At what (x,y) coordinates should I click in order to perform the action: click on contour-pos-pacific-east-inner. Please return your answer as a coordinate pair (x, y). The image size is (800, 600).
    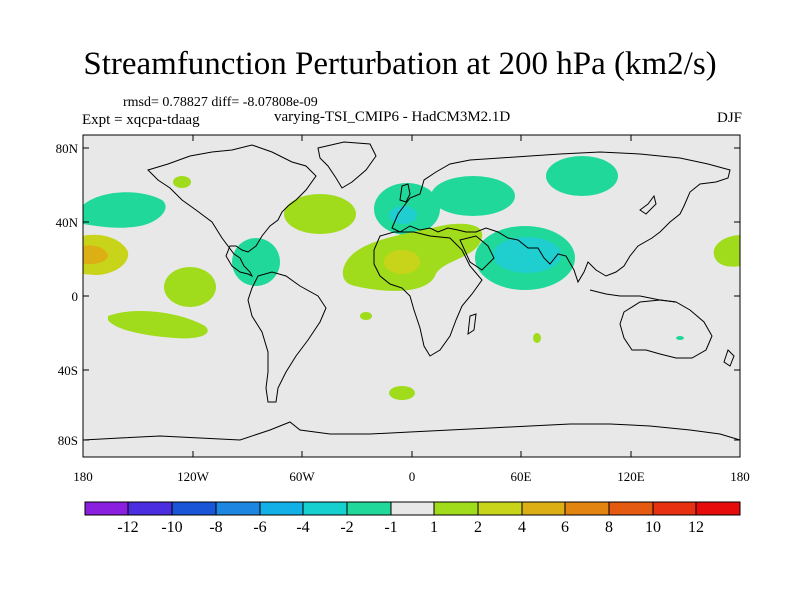
    Looking at the image, I should click on (95, 255).